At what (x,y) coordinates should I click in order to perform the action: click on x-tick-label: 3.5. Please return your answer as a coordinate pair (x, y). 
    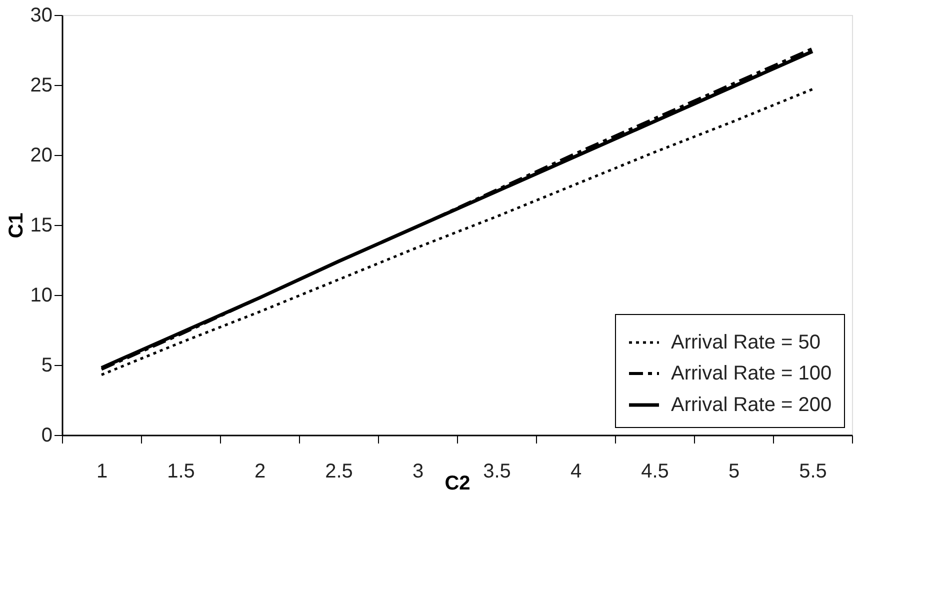
    Looking at the image, I should click on (497, 471).